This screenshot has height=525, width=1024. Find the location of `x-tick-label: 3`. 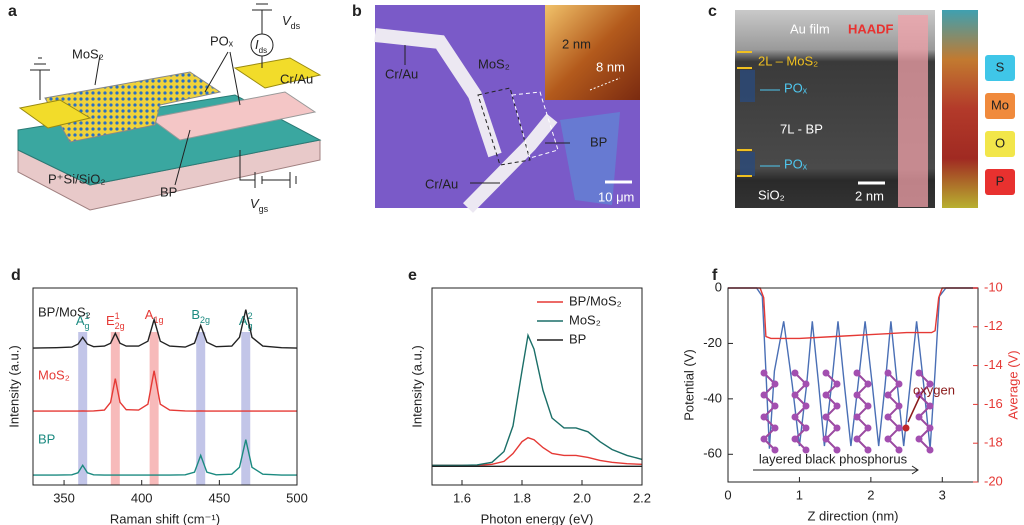

x-tick-label: 3 is located at coordinates (942, 494).